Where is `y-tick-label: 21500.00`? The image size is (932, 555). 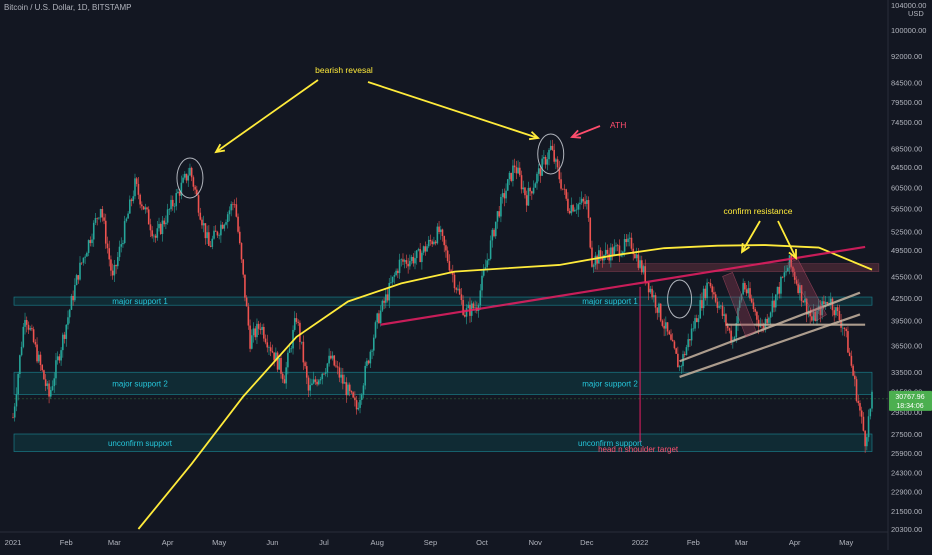 y-tick-label: 21500.00 is located at coordinates (906, 511).